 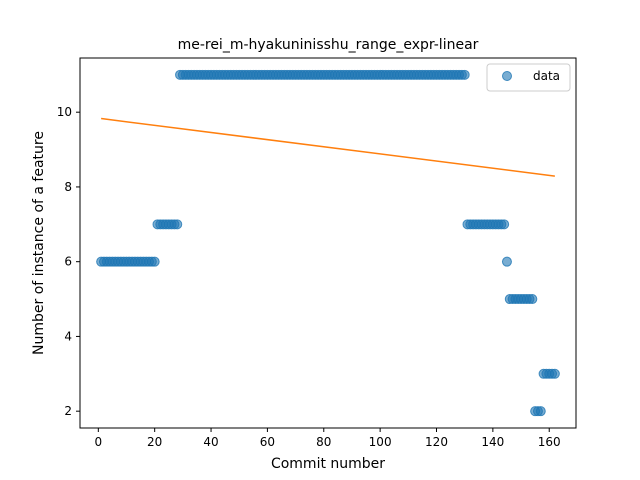 What do you see at coordinates (546, 76) in the screenshot?
I see `legend-label: data` at bounding box center [546, 76].